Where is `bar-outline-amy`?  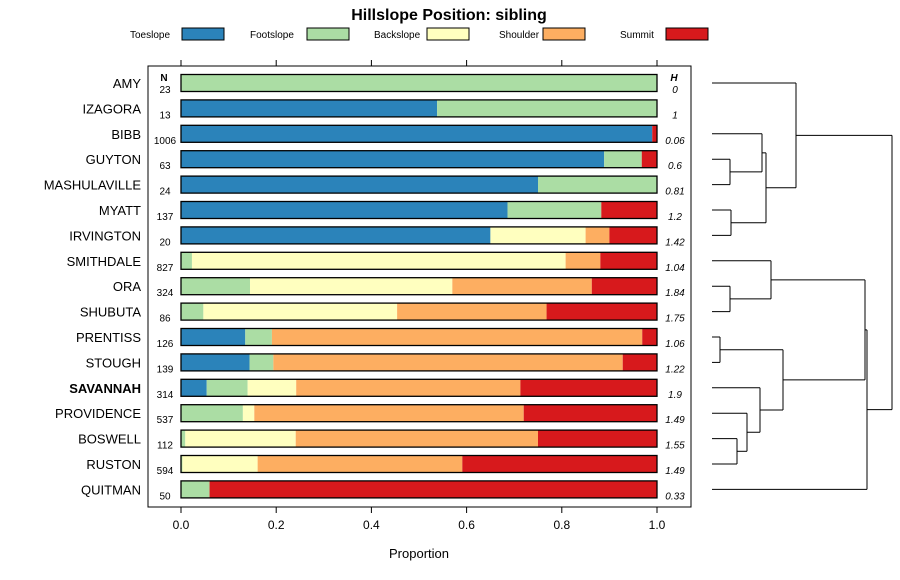
bar-outline-amy is located at coordinates (419, 83).